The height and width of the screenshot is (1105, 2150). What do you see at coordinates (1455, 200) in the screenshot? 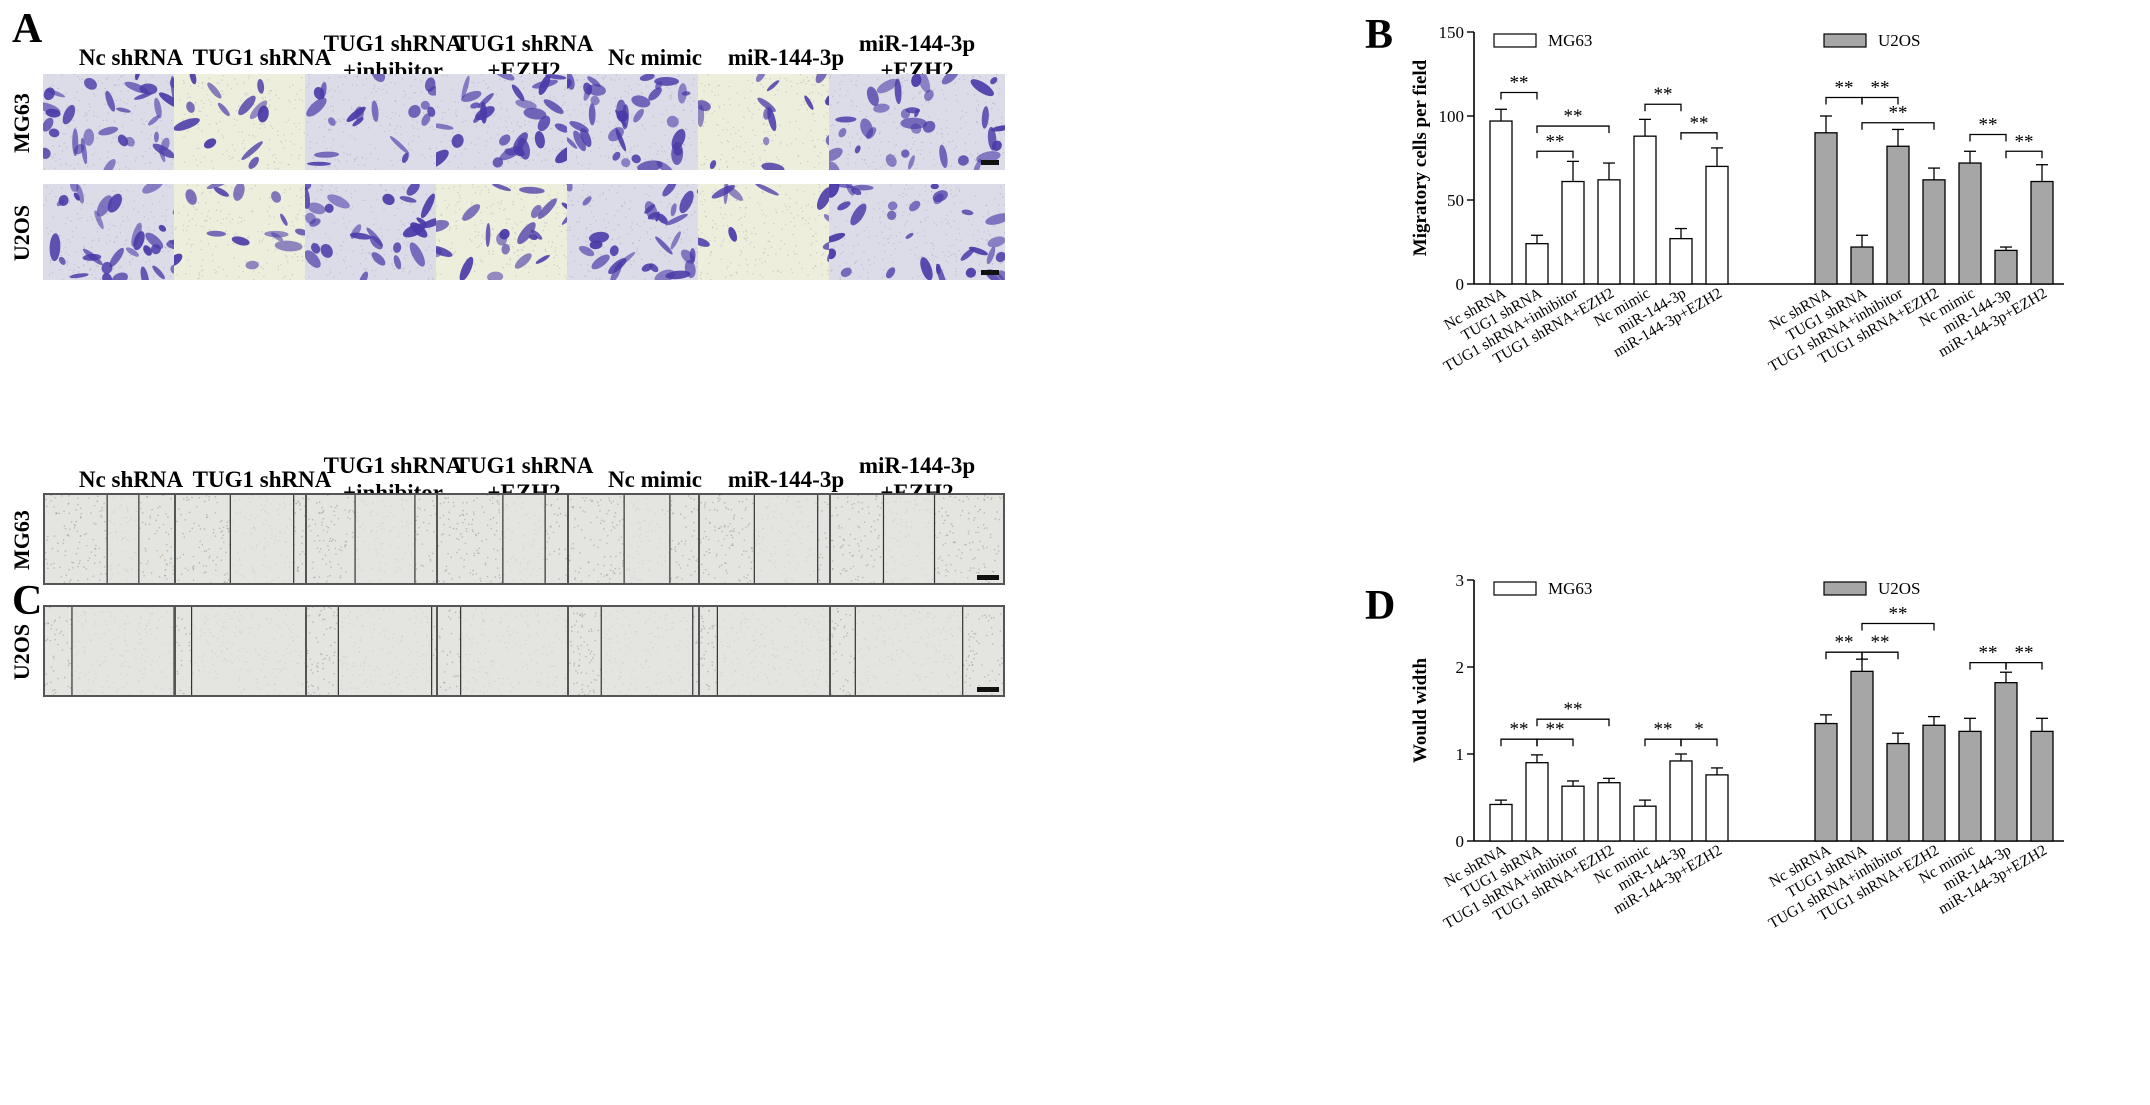
I see `y-tick-label: 50` at bounding box center [1455, 200].